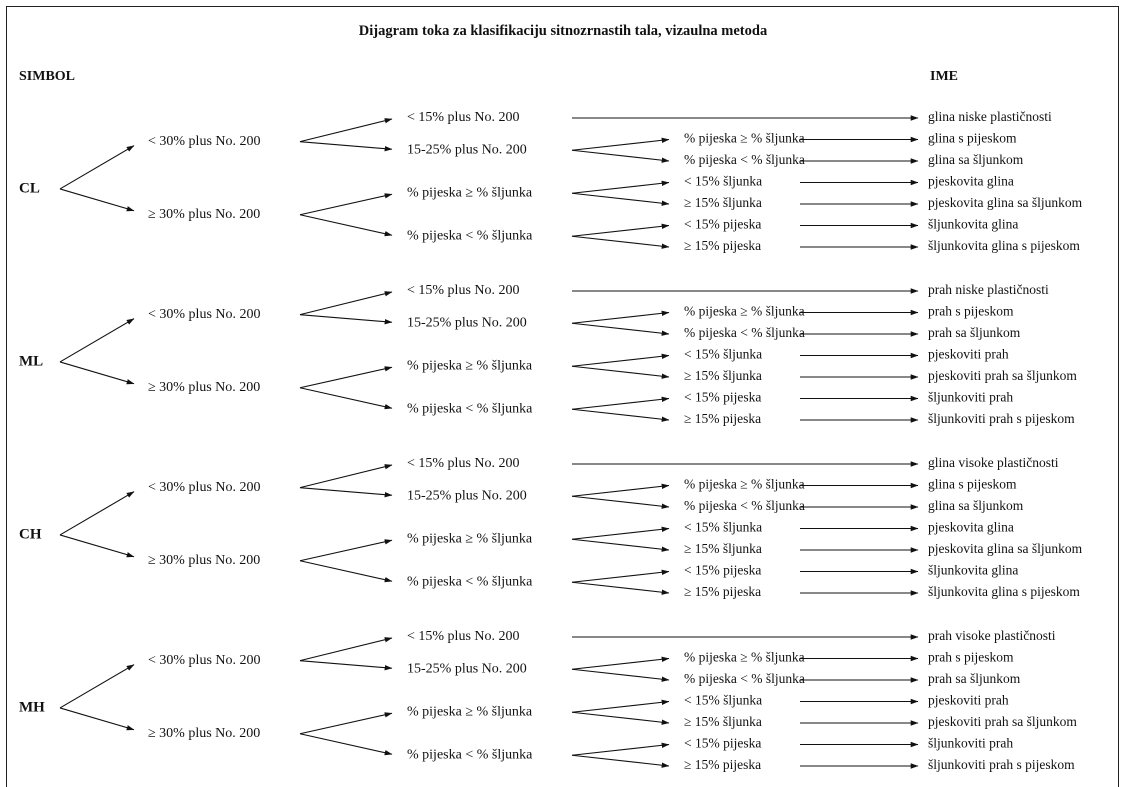 The image size is (1126, 787). Describe the element at coordinates (31, 361) in the screenshot. I see `symbol-label: ML` at that location.